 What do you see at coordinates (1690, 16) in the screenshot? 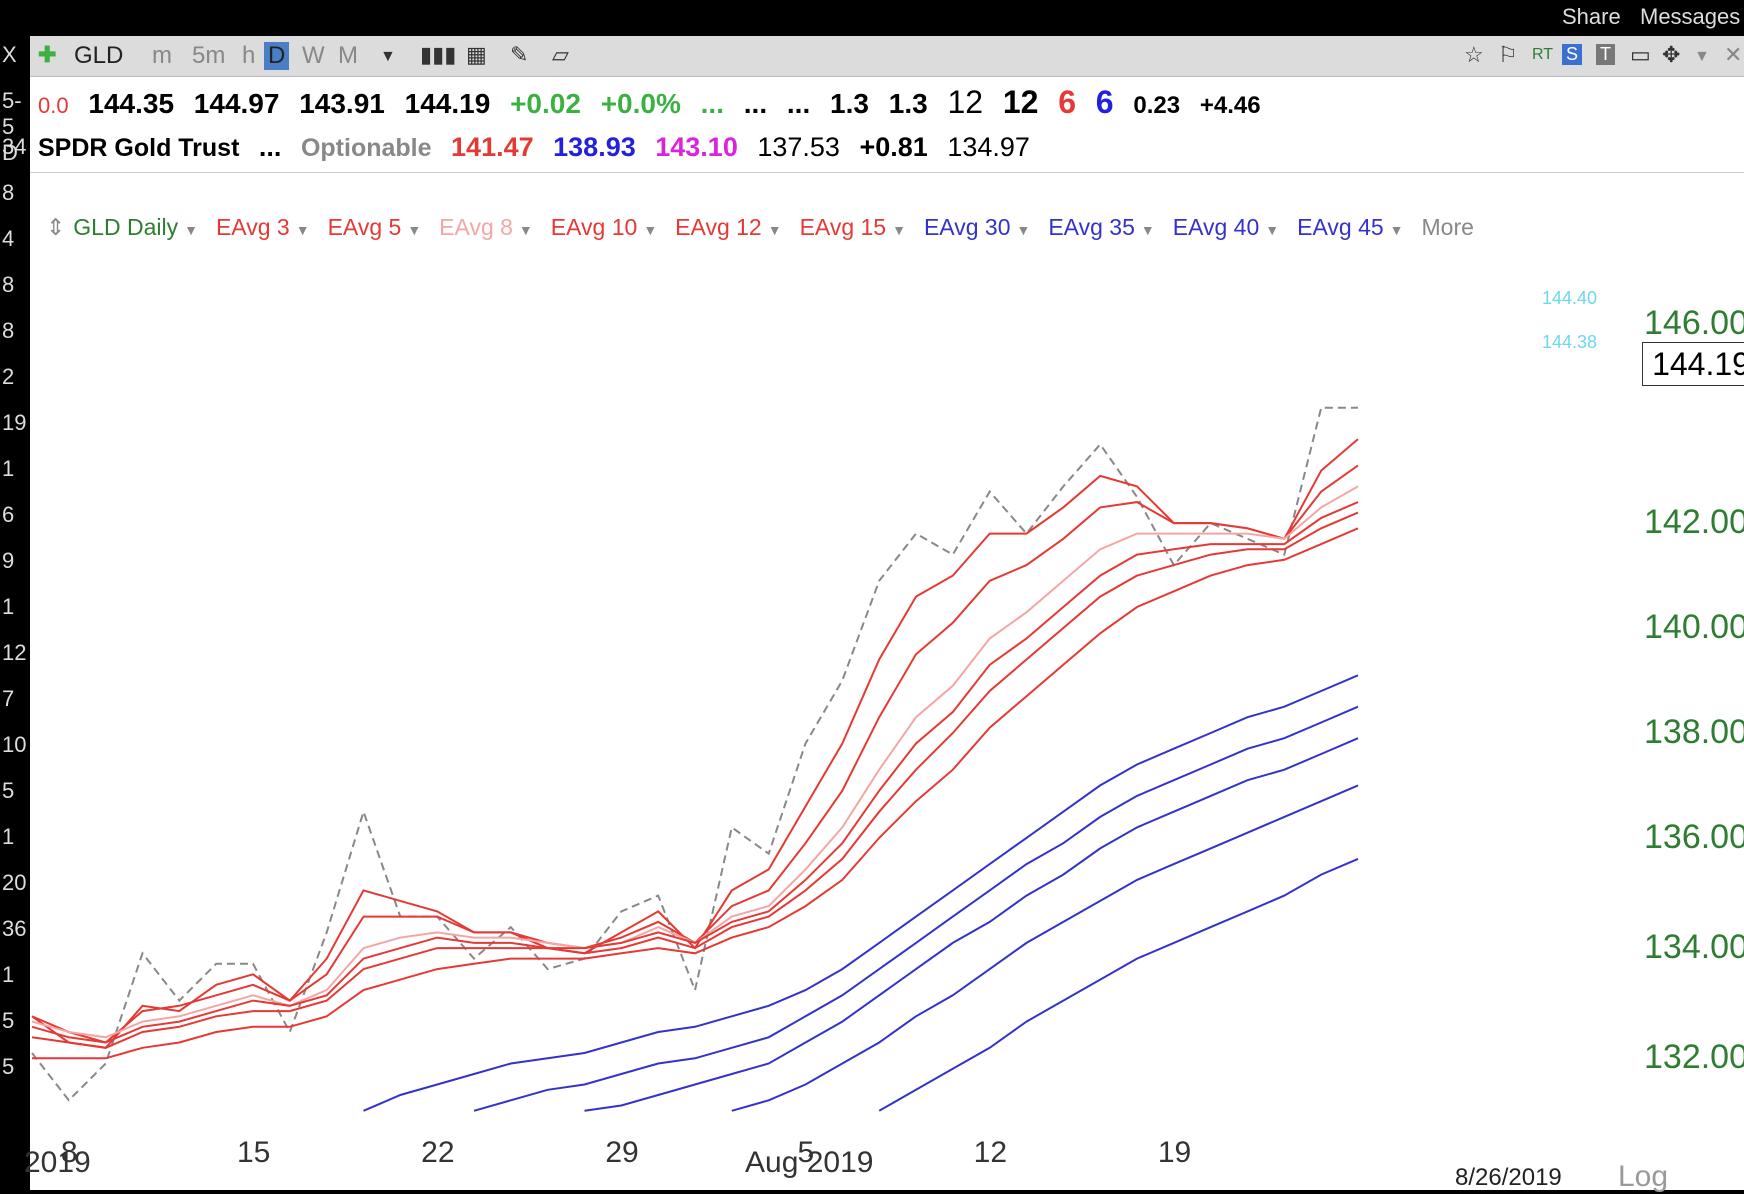
I see `messages-link: Messages` at bounding box center [1690, 16].